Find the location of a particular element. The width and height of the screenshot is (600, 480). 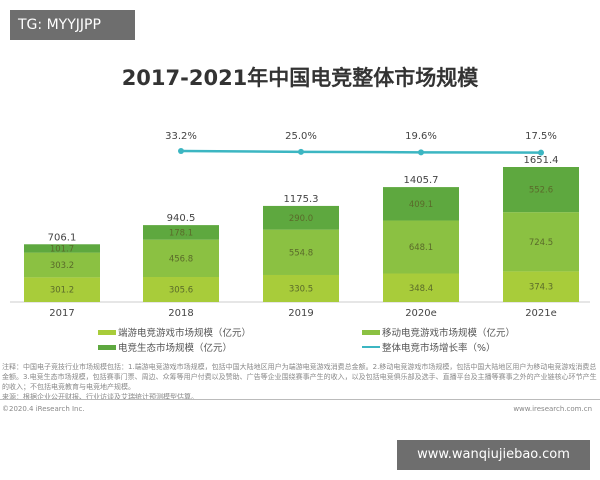

bar-total-label: 706.1 is located at coordinates (62, 237).